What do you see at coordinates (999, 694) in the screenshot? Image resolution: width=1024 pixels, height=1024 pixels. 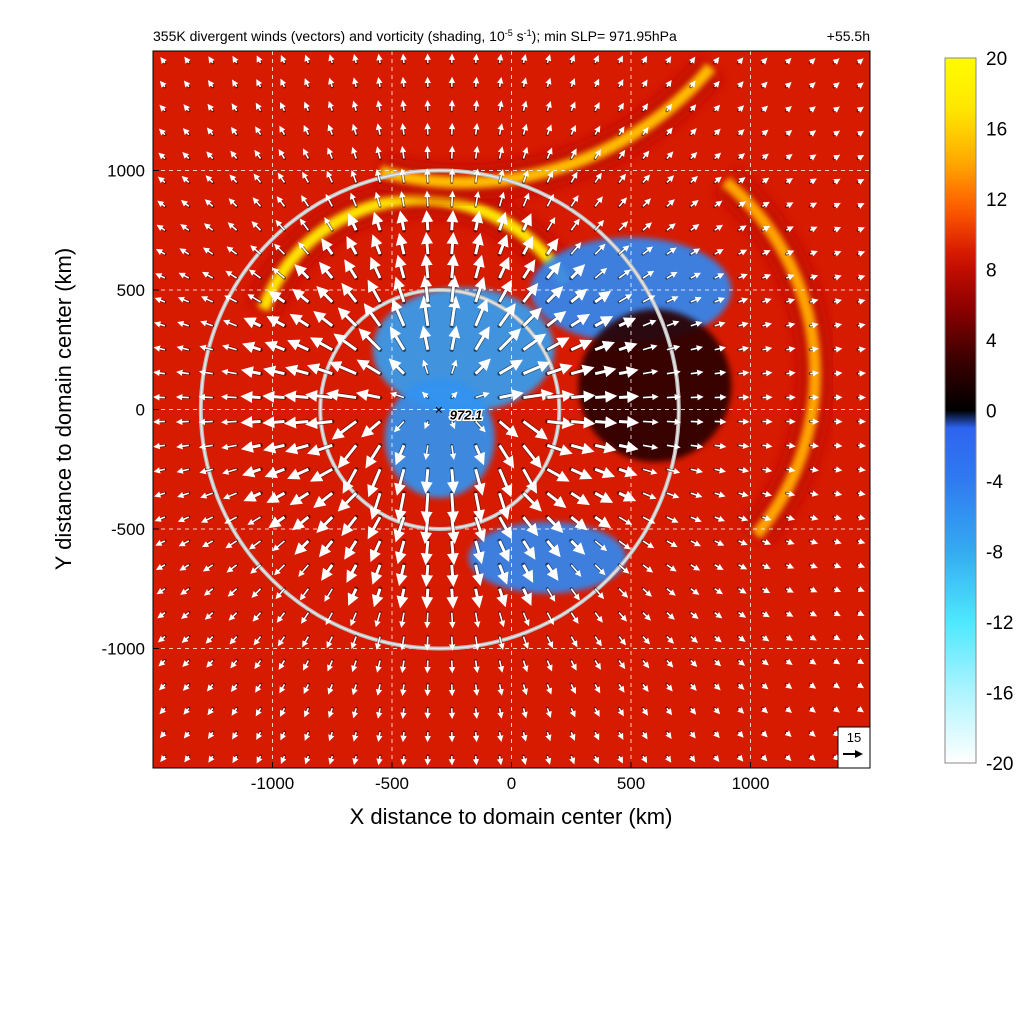 I see `colorbar-tick-label: -16` at bounding box center [999, 694].